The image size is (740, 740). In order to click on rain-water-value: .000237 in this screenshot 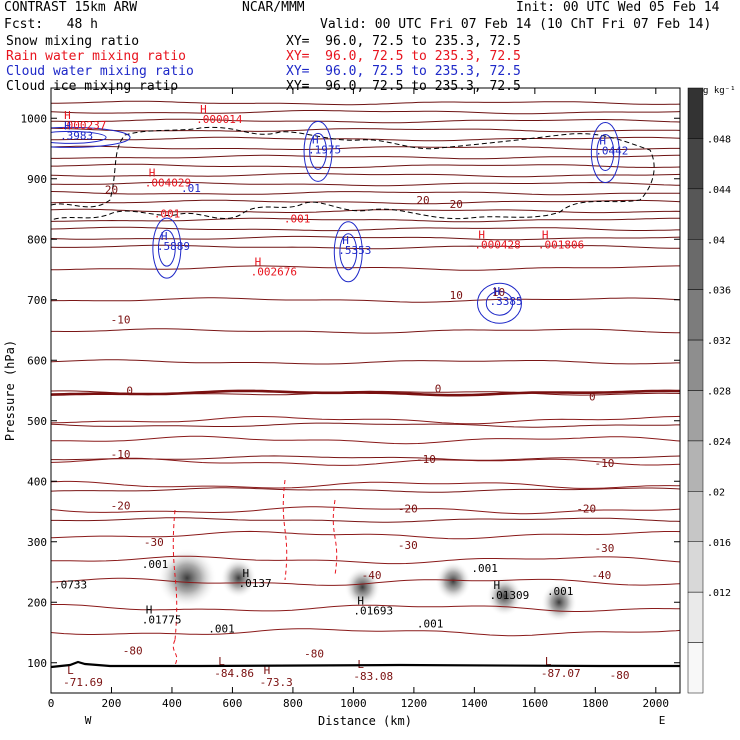, I will do `click(83, 125)`.